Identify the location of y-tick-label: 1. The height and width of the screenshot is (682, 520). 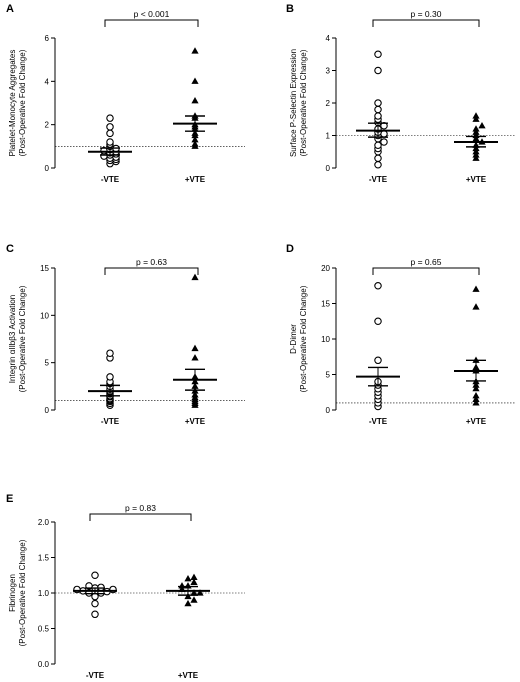
(328, 136).